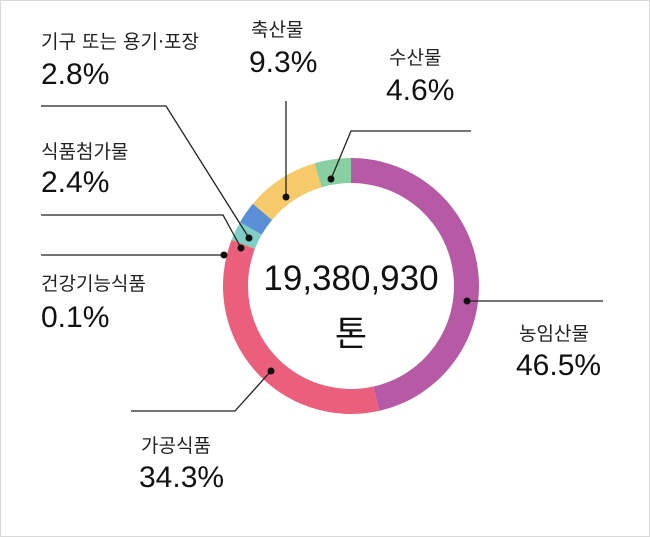 Image resolution: width=650 pixels, height=537 pixels. Describe the element at coordinates (176, 446) in the screenshot. I see `slice-label-1: 가공식품` at that location.